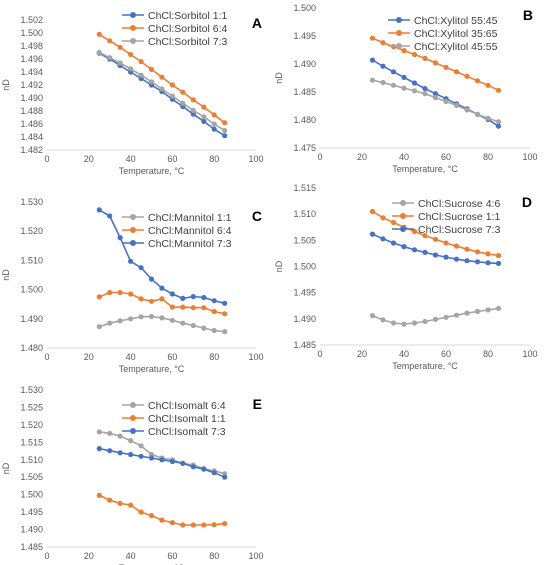  Describe the element at coordinates (188, 42) in the screenshot. I see `legend-entry-label: ChCl:Sorbitol 7:3` at that location.